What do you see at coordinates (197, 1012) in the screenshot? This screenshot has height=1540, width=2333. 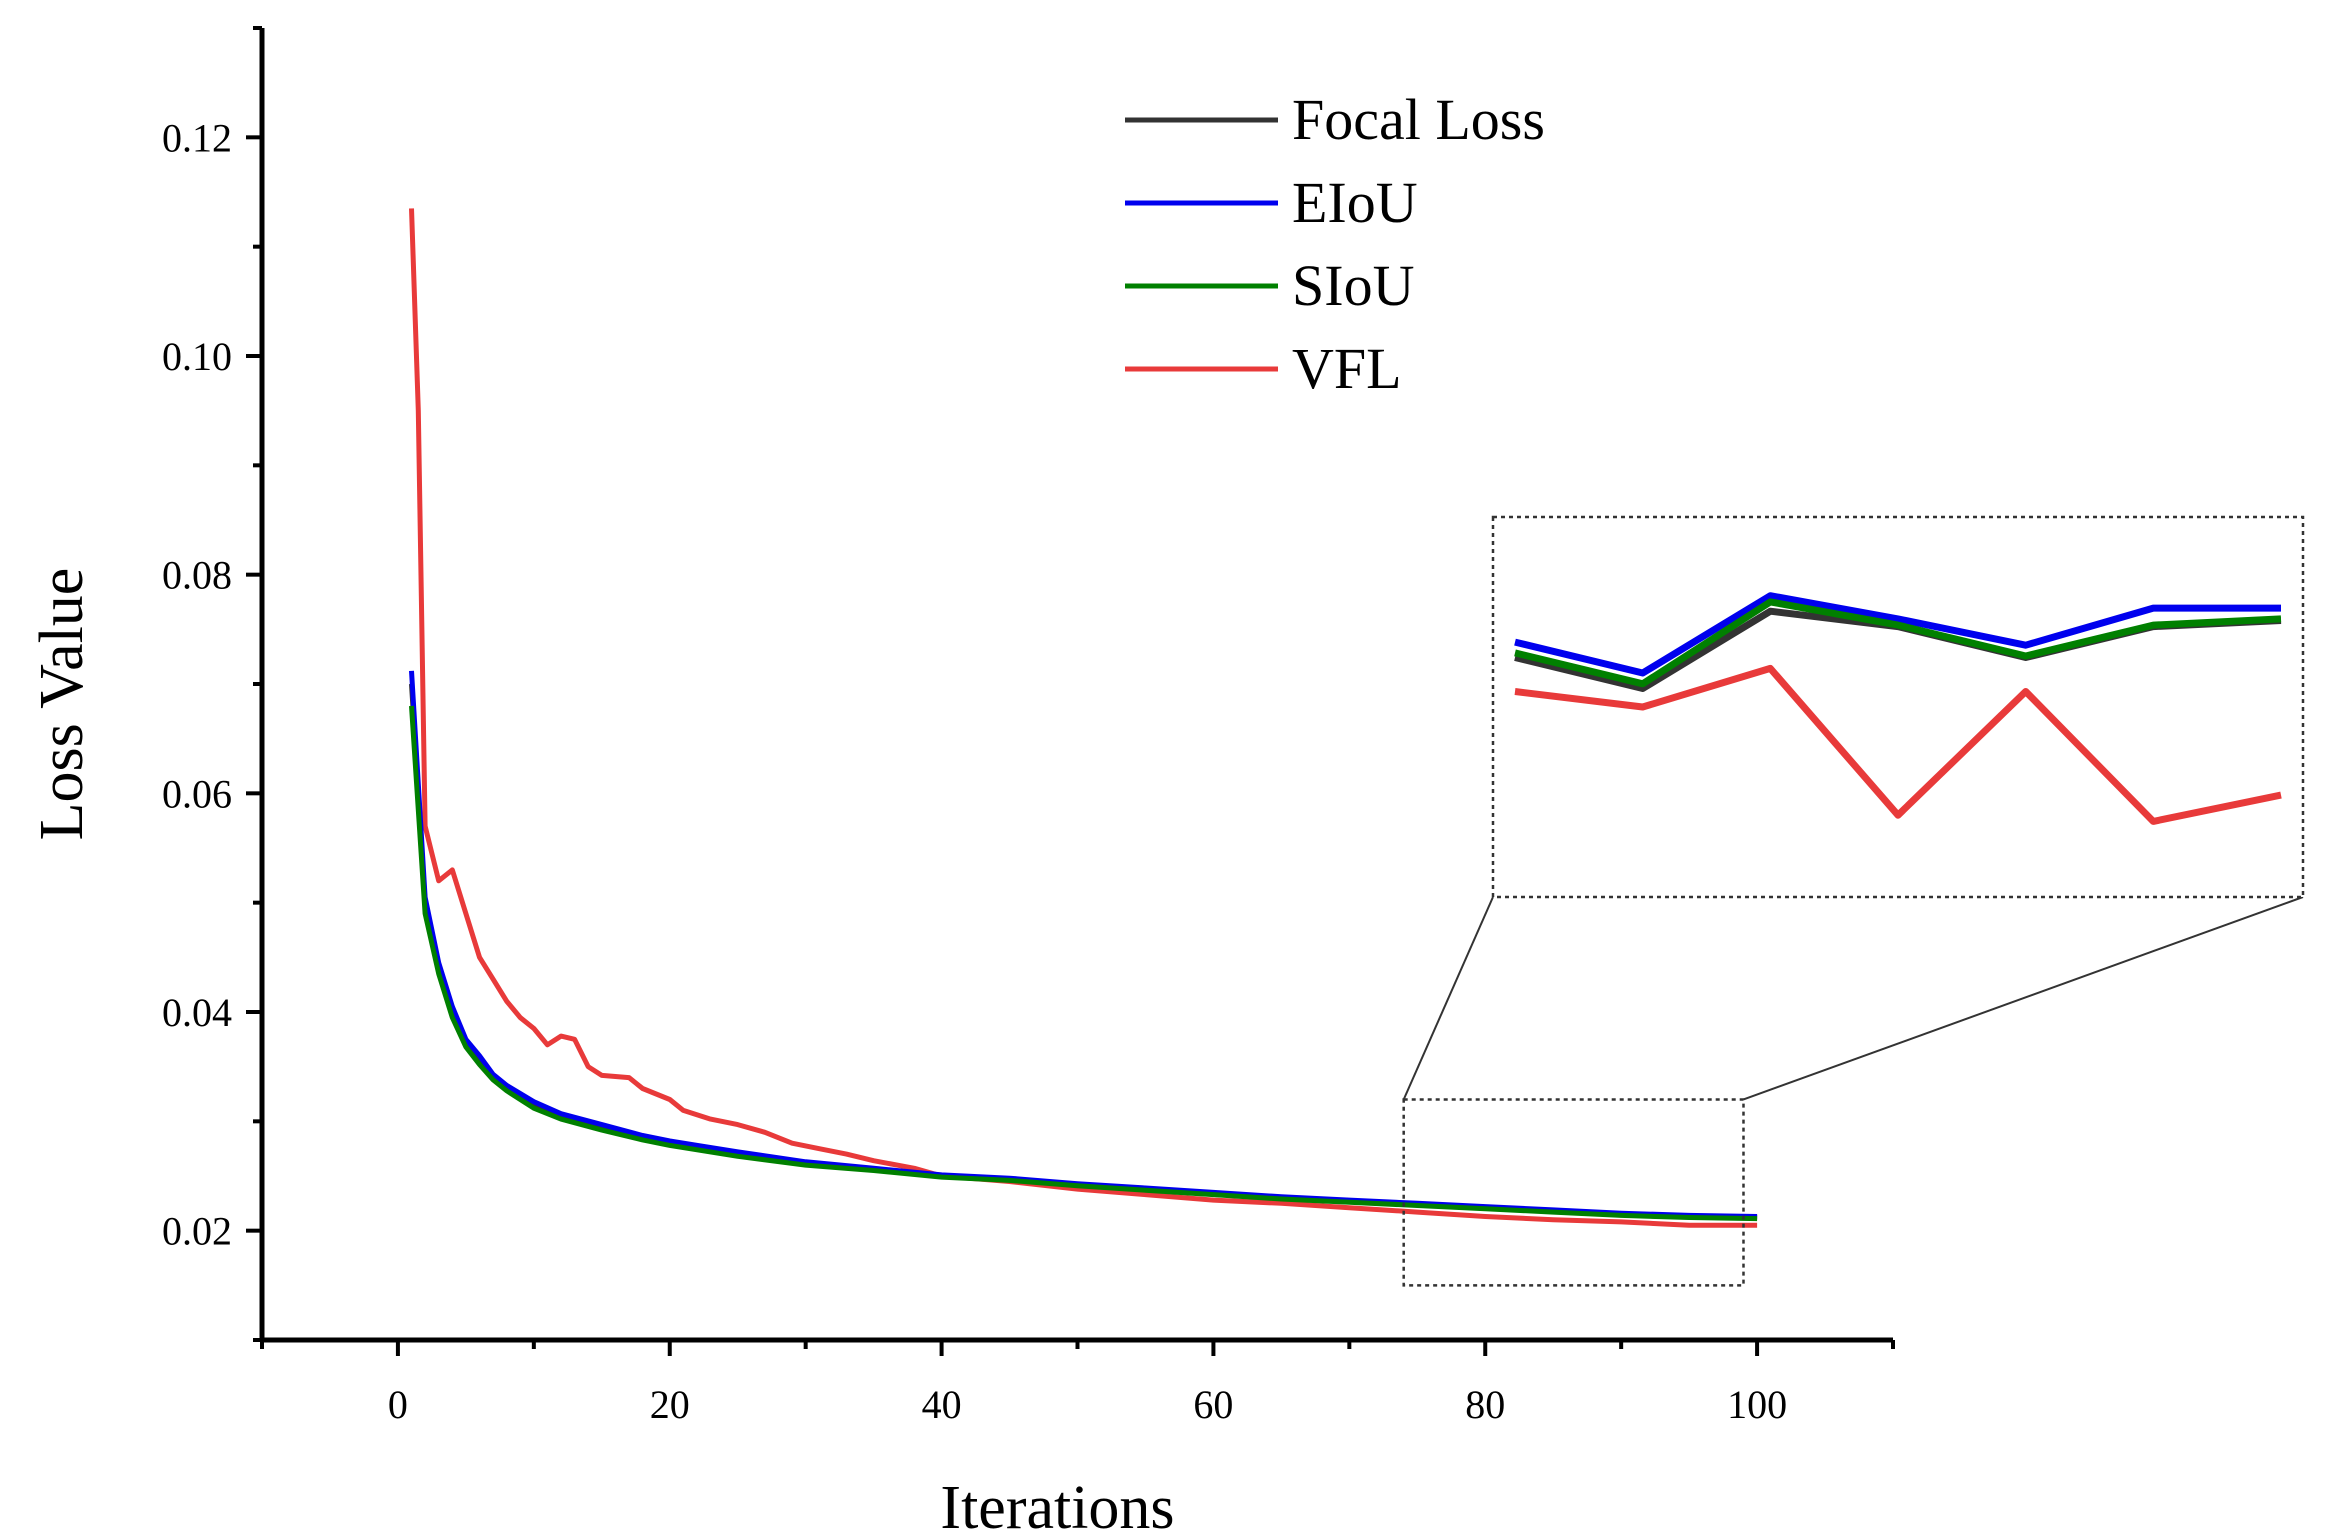 I see `y-tick-label: 0.04` at bounding box center [197, 1012].